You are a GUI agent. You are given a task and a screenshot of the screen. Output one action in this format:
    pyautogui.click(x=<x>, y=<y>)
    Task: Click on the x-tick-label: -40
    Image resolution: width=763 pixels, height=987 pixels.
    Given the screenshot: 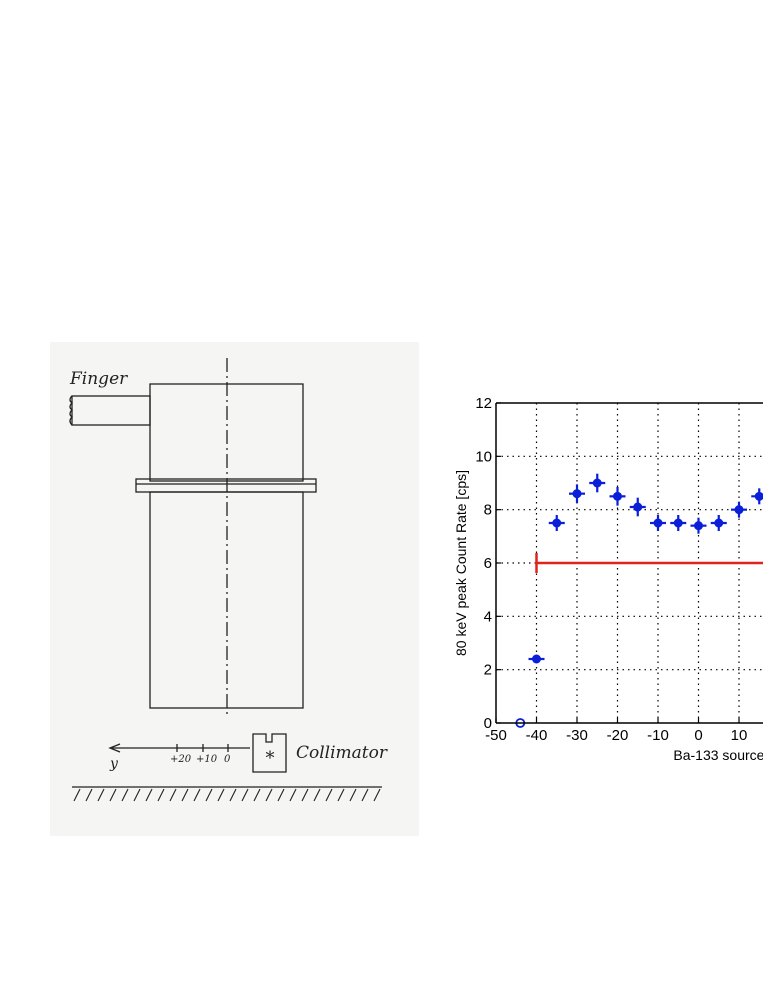 What is the action you would take?
    pyautogui.click(x=537, y=735)
    